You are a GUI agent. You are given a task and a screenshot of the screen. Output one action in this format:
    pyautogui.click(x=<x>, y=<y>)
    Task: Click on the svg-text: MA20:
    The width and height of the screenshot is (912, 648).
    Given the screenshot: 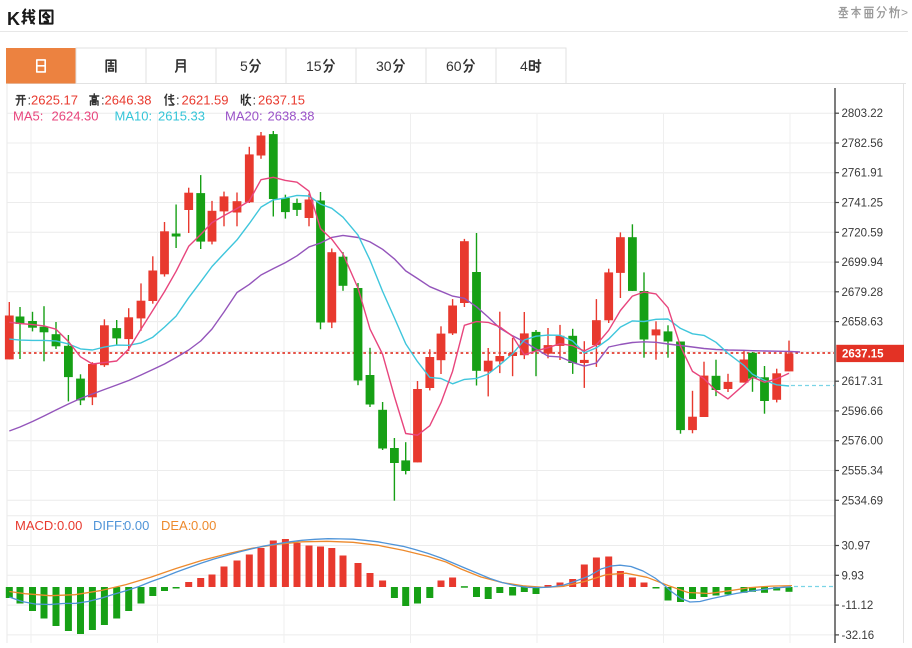 What is the action you would take?
    pyautogui.click(x=244, y=116)
    